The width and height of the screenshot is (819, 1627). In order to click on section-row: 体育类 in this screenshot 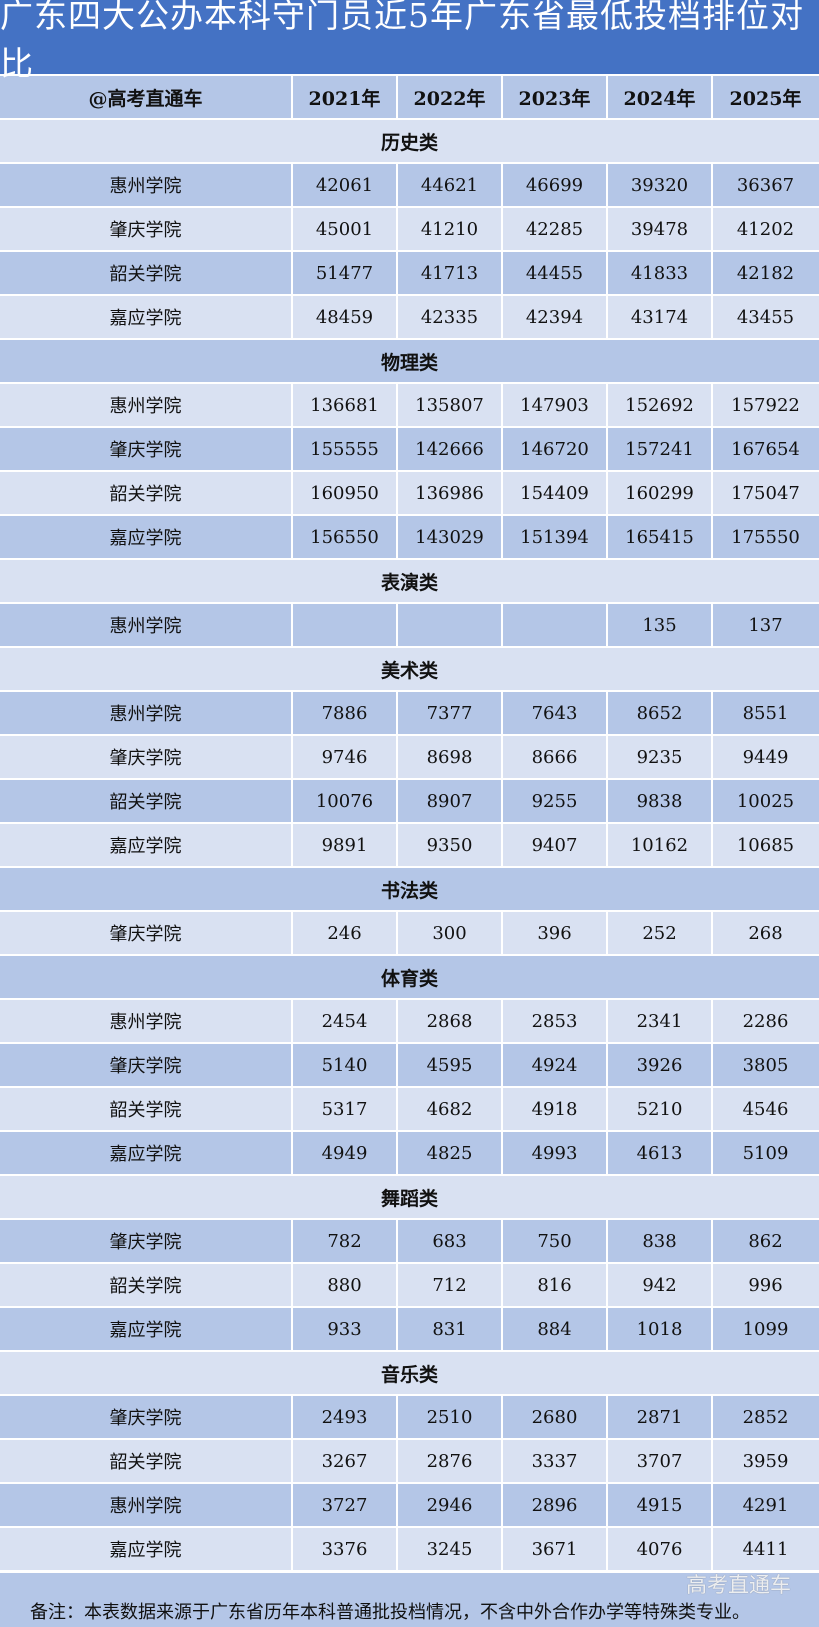, I will do `click(409, 978)`.